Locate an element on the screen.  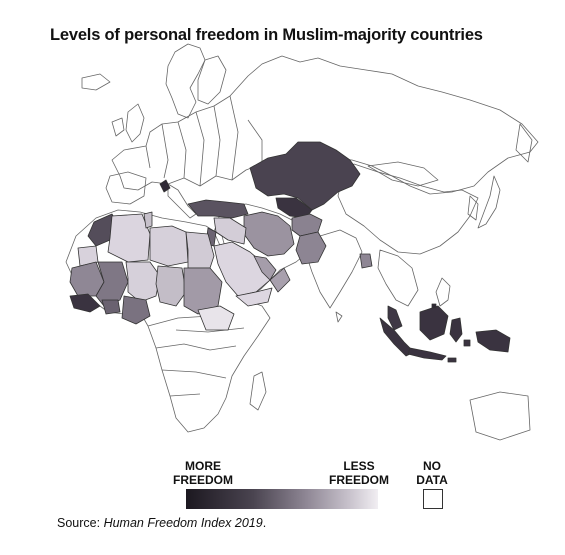
land-japan is located at coordinates (489, 202).